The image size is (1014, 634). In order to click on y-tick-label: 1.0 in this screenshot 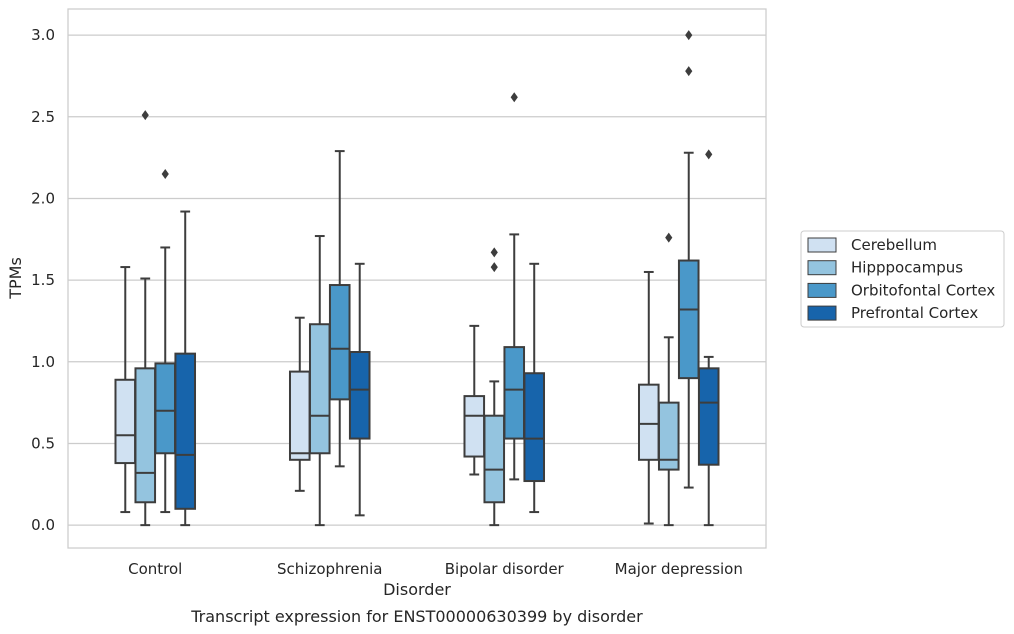, I will do `click(43, 362)`.